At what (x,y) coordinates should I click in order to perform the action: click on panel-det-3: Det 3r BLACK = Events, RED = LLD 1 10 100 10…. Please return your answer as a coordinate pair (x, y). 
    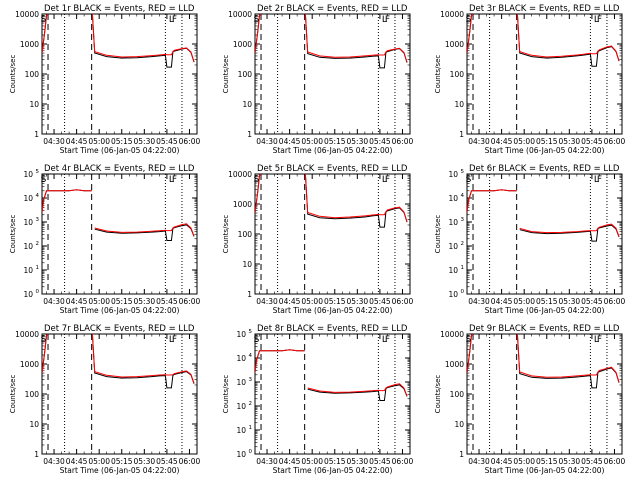
    Looking at the image, I should click on (530, 79).